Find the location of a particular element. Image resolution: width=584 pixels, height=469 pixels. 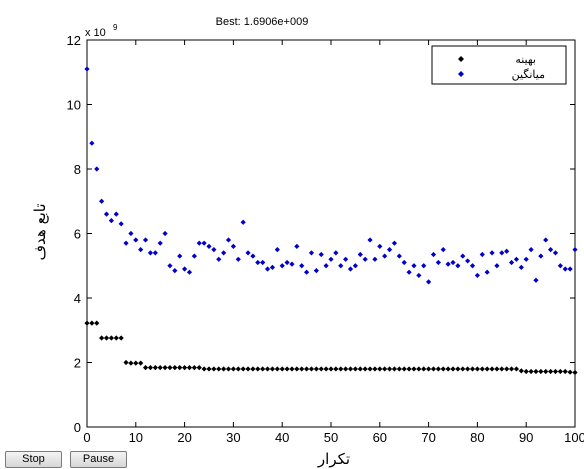

legend-label-mean: میانگین is located at coordinates (529, 74).